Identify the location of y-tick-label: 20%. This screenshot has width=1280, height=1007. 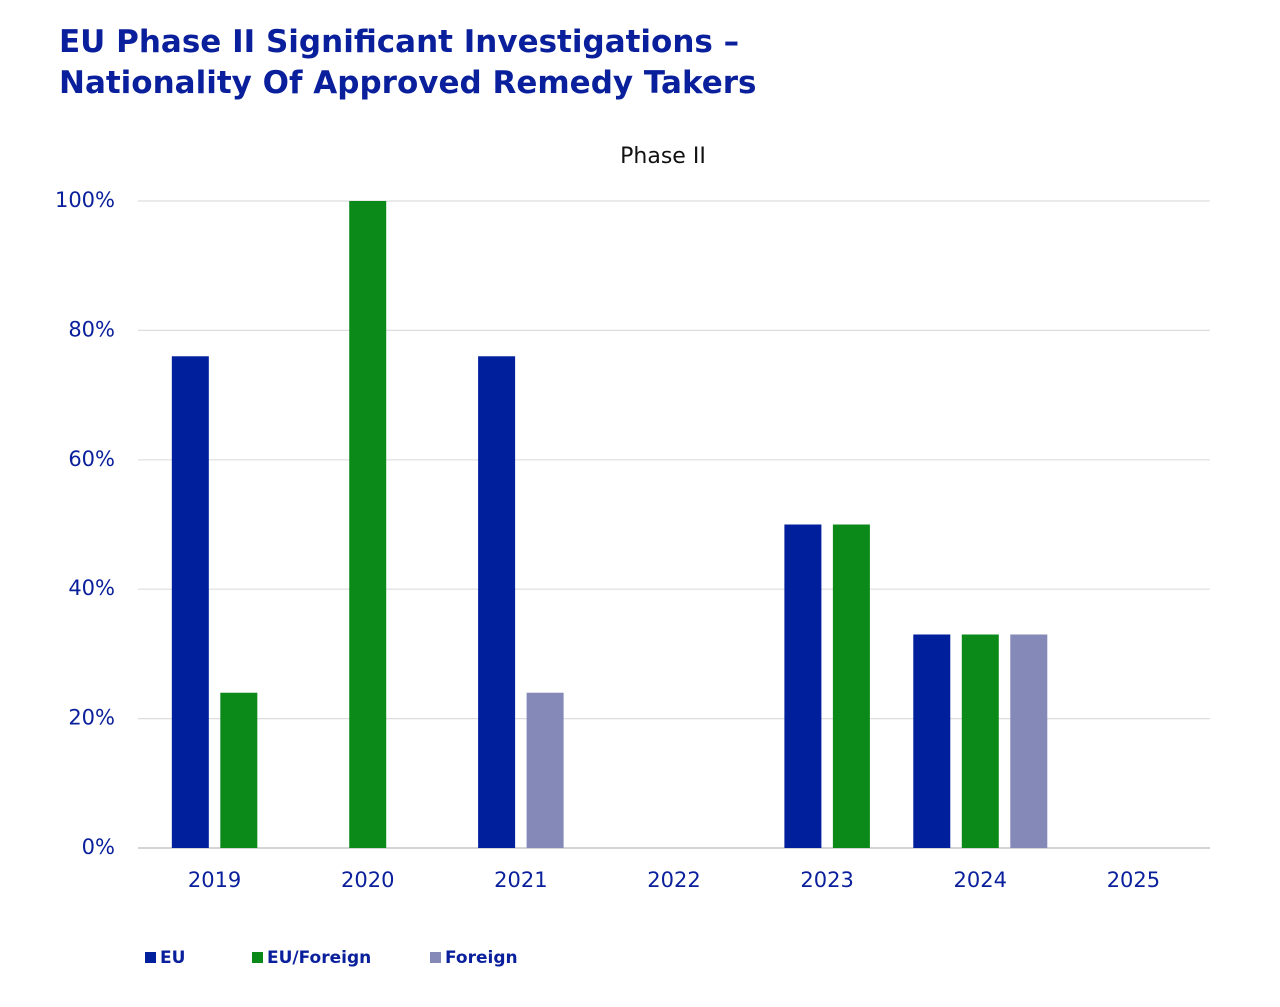
(91, 718).